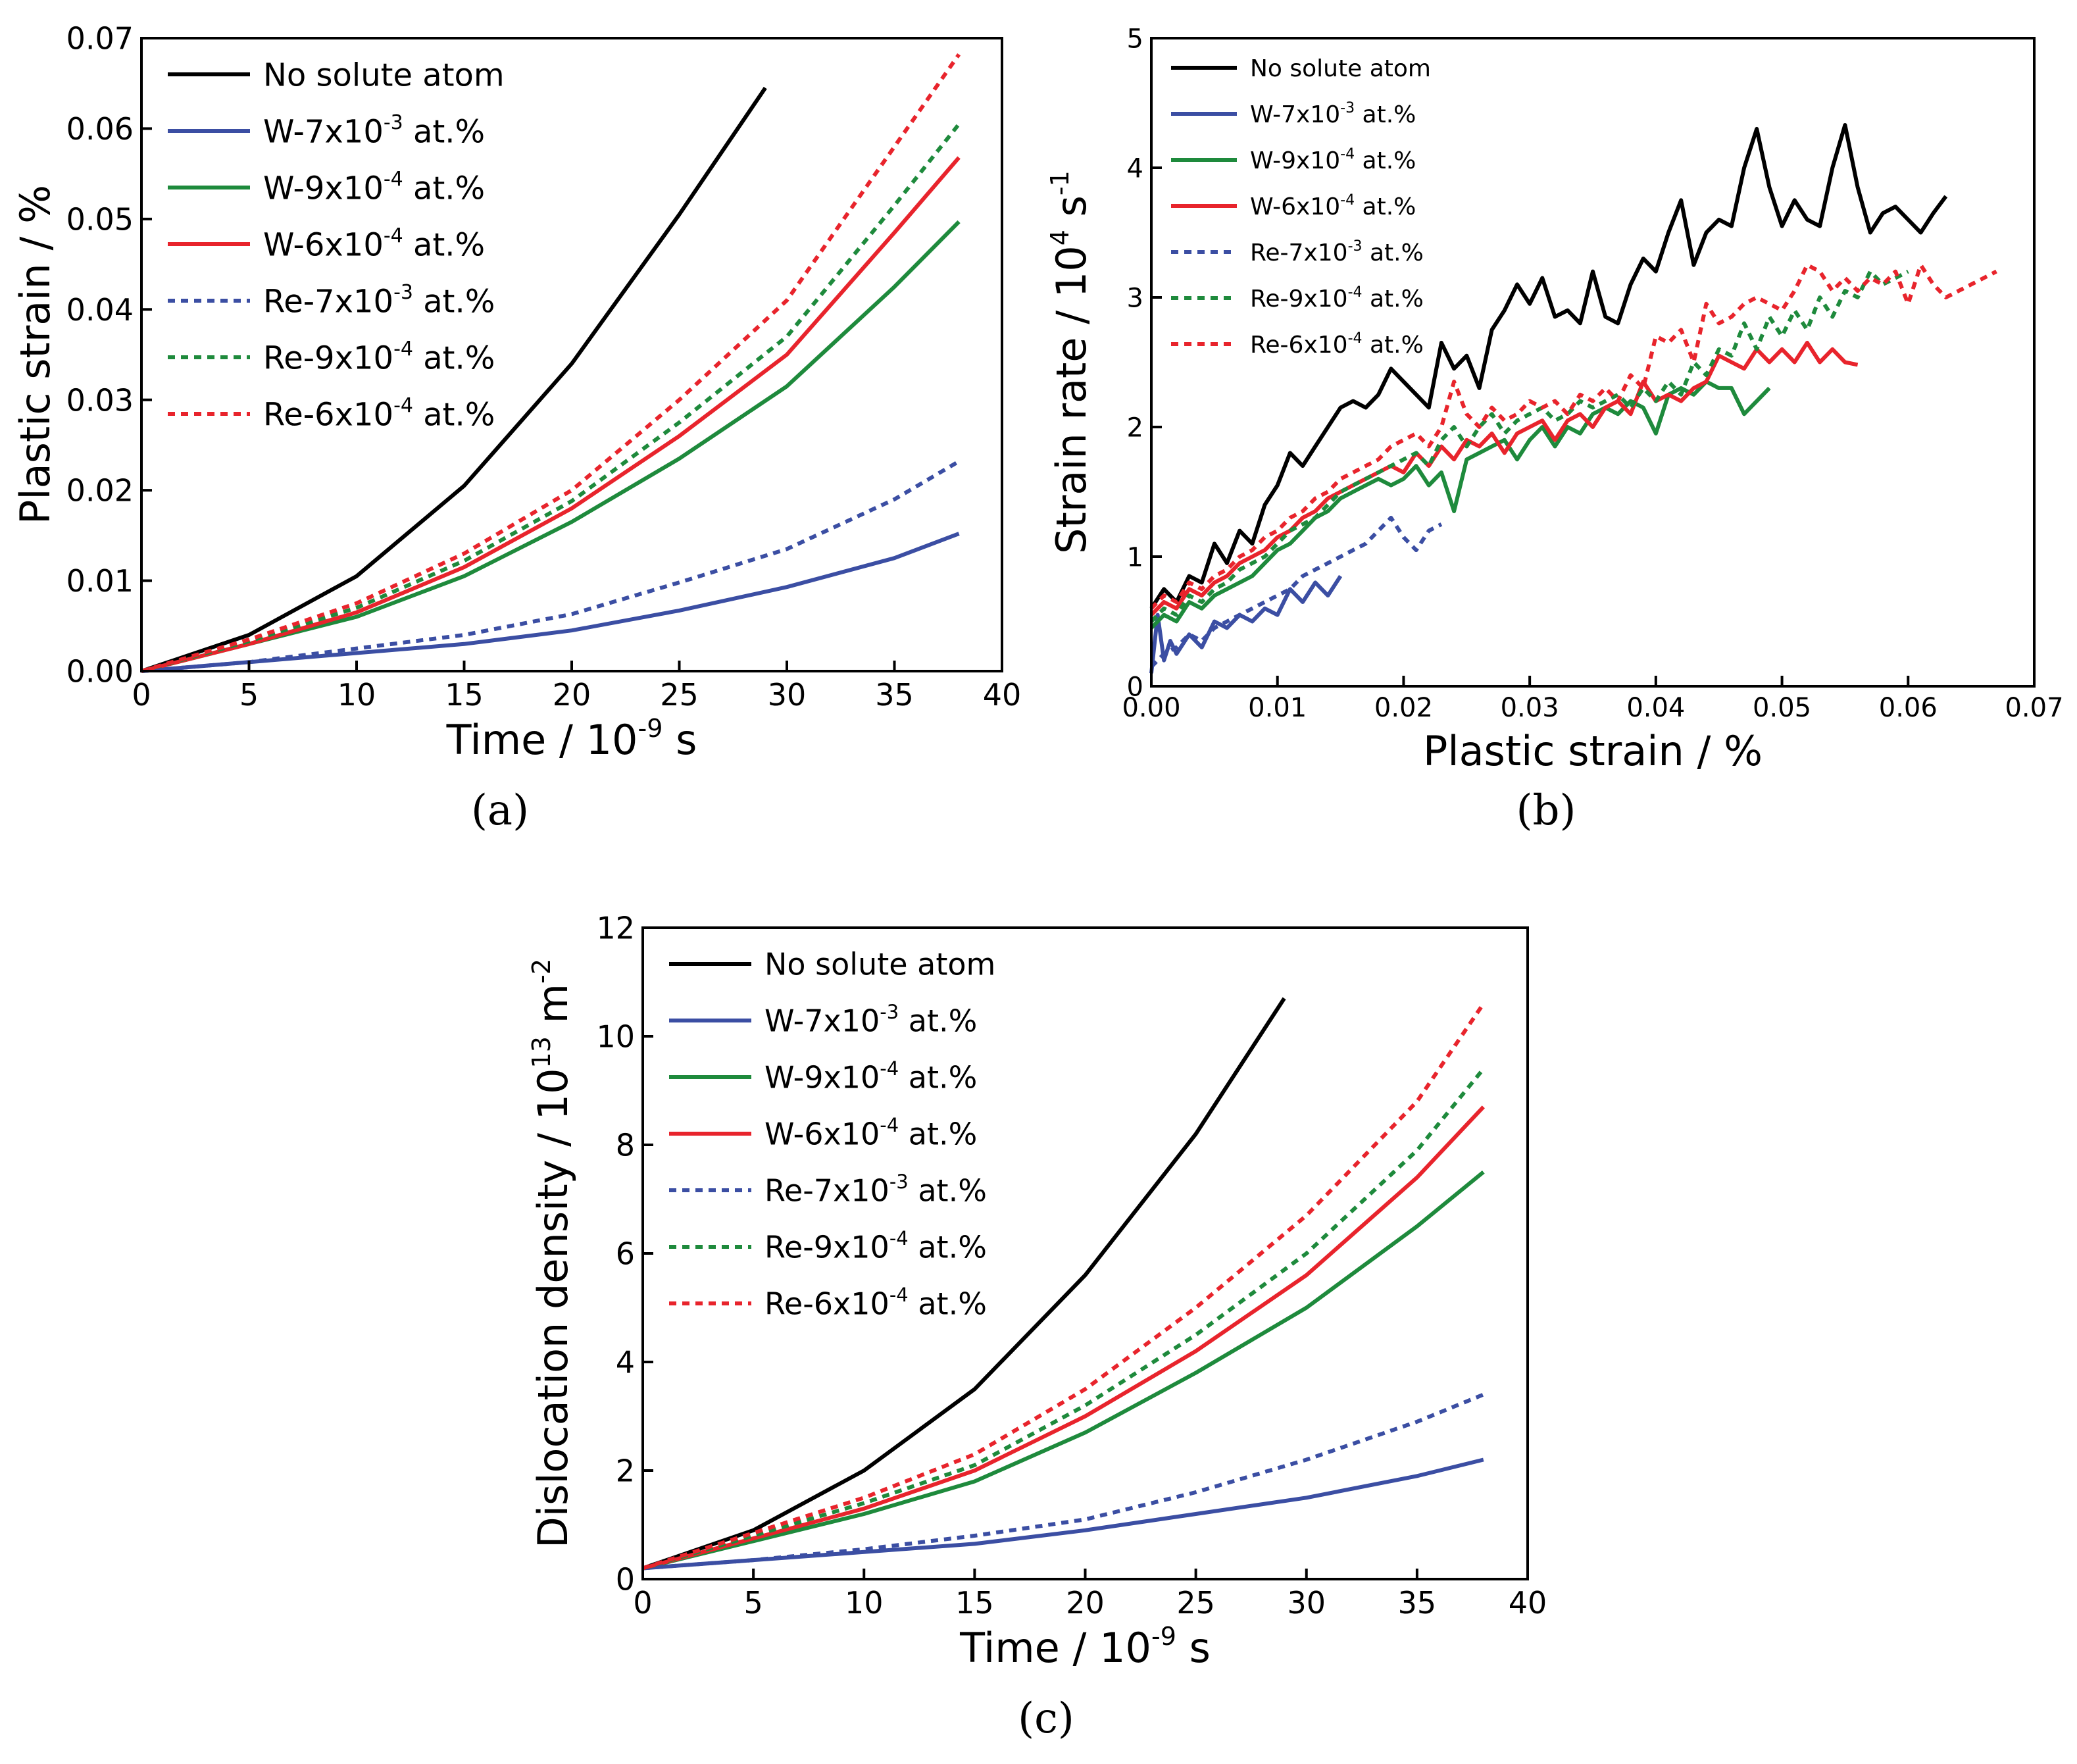 The width and height of the screenshot is (2077, 1764). I want to click on y-tick-label: 0.01, so click(100, 581).